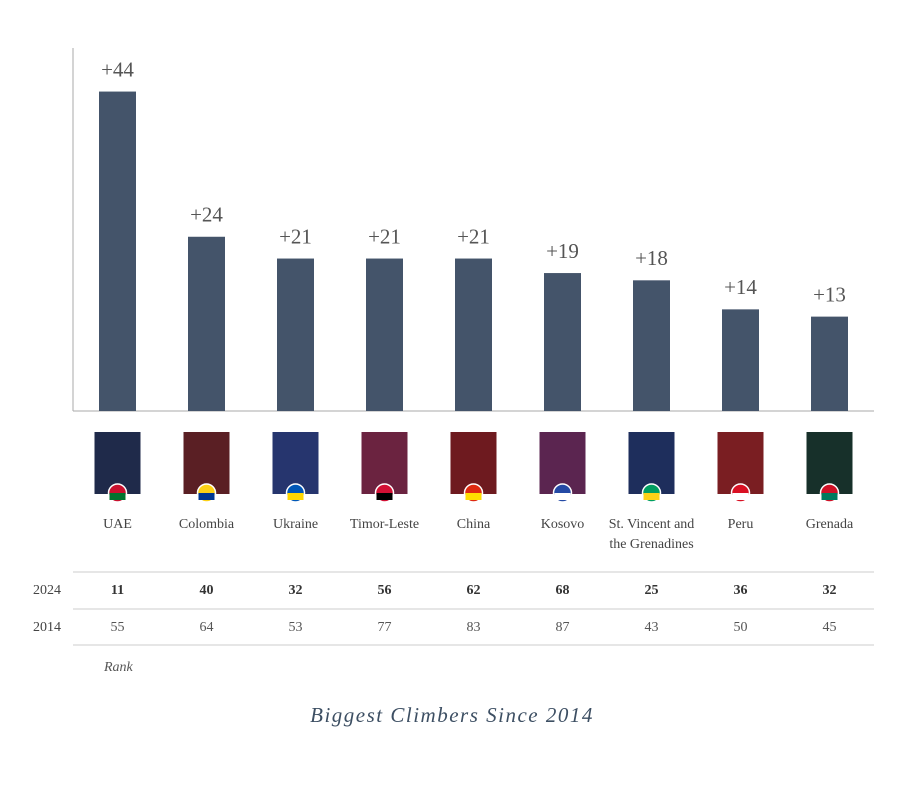  What do you see at coordinates (384, 524) in the screenshot?
I see `x-tick-label: Timor-Leste` at bounding box center [384, 524].